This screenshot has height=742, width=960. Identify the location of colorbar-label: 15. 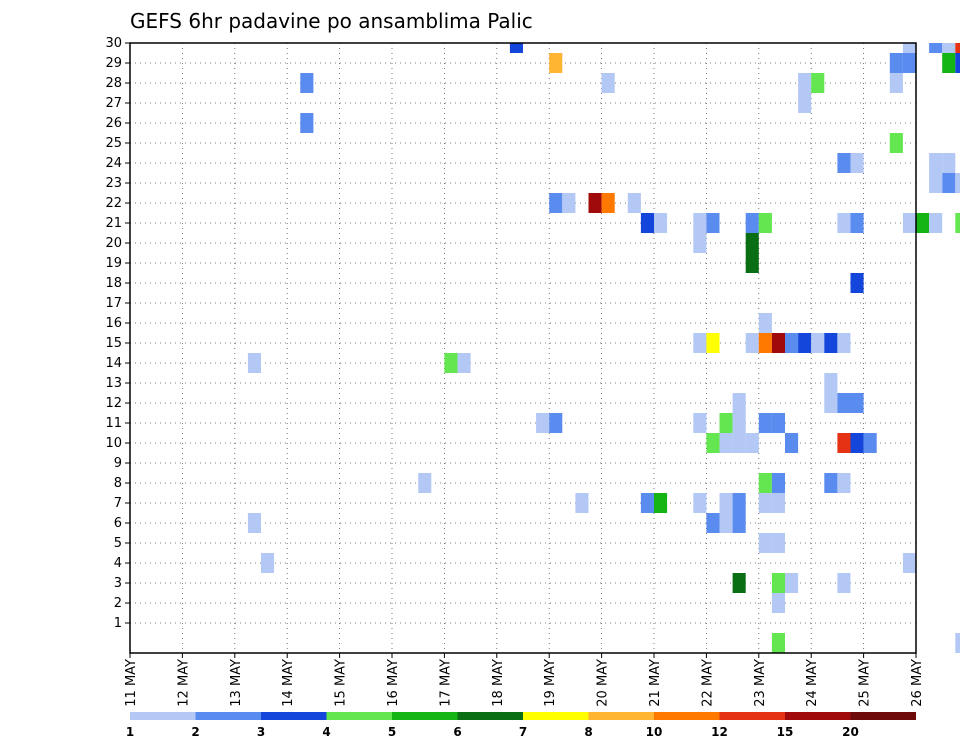
(785, 732).